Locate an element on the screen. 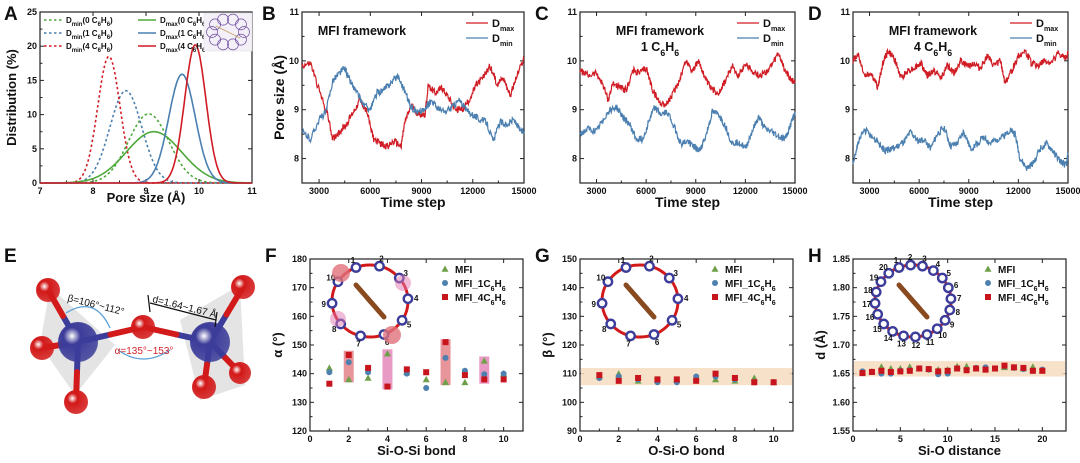 This screenshot has height=463, width=1080. beta-arc is located at coordinates (88, 317).